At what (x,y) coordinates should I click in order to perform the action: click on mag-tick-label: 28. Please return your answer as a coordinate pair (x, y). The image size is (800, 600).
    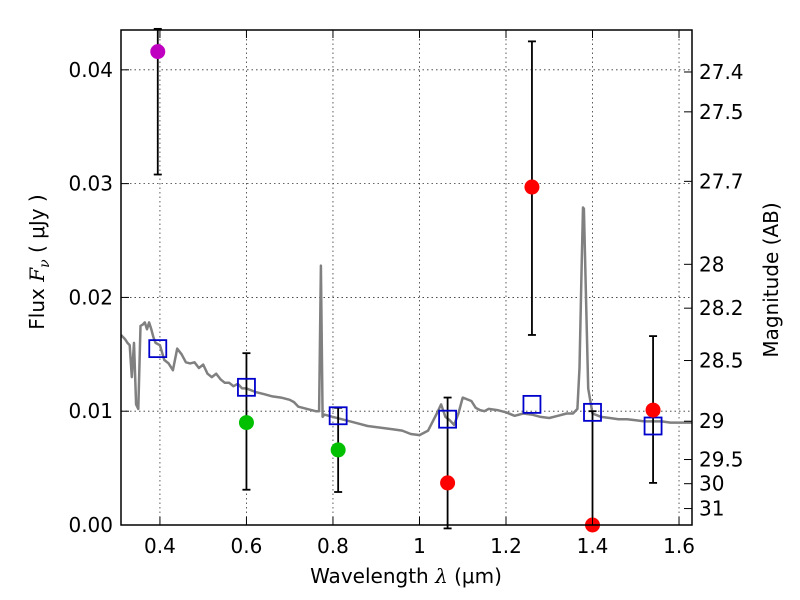
    Looking at the image, I should click on (711, 264).